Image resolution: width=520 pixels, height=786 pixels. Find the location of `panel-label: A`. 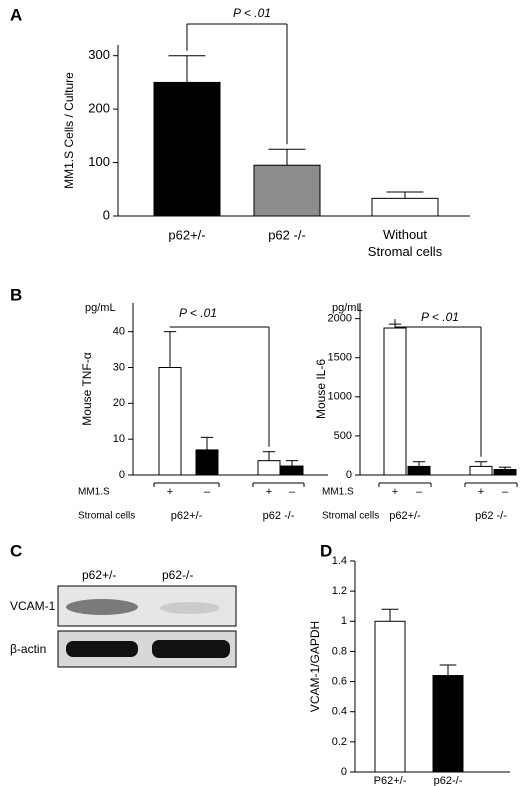

panel-label: A is located at coordinates (16, 14).